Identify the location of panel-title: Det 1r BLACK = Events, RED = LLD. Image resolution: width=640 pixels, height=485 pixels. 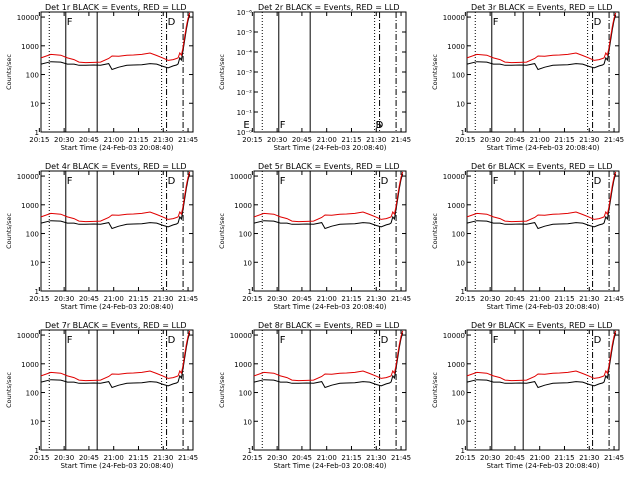
(116, 7).